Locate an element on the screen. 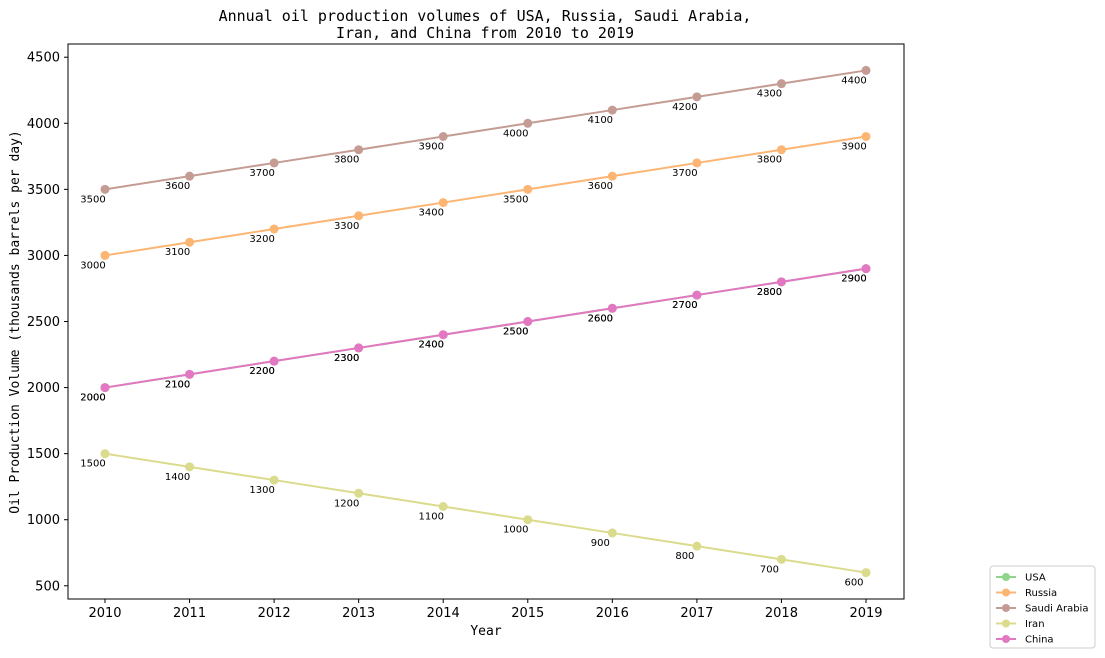 The image size is (1105, 658). data-label-china: 2100 is located at coordinates (177, 384).